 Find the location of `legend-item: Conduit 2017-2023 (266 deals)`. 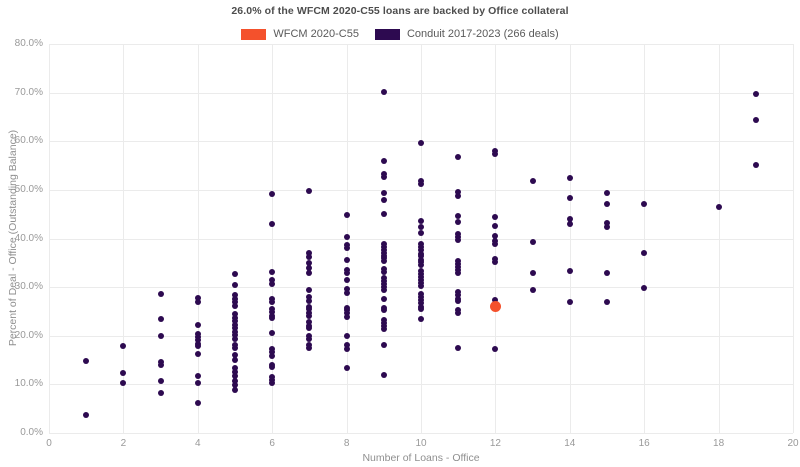

legend-item: Conduit 2017-2023 (266 deals) is located at coordinates (466, 34).